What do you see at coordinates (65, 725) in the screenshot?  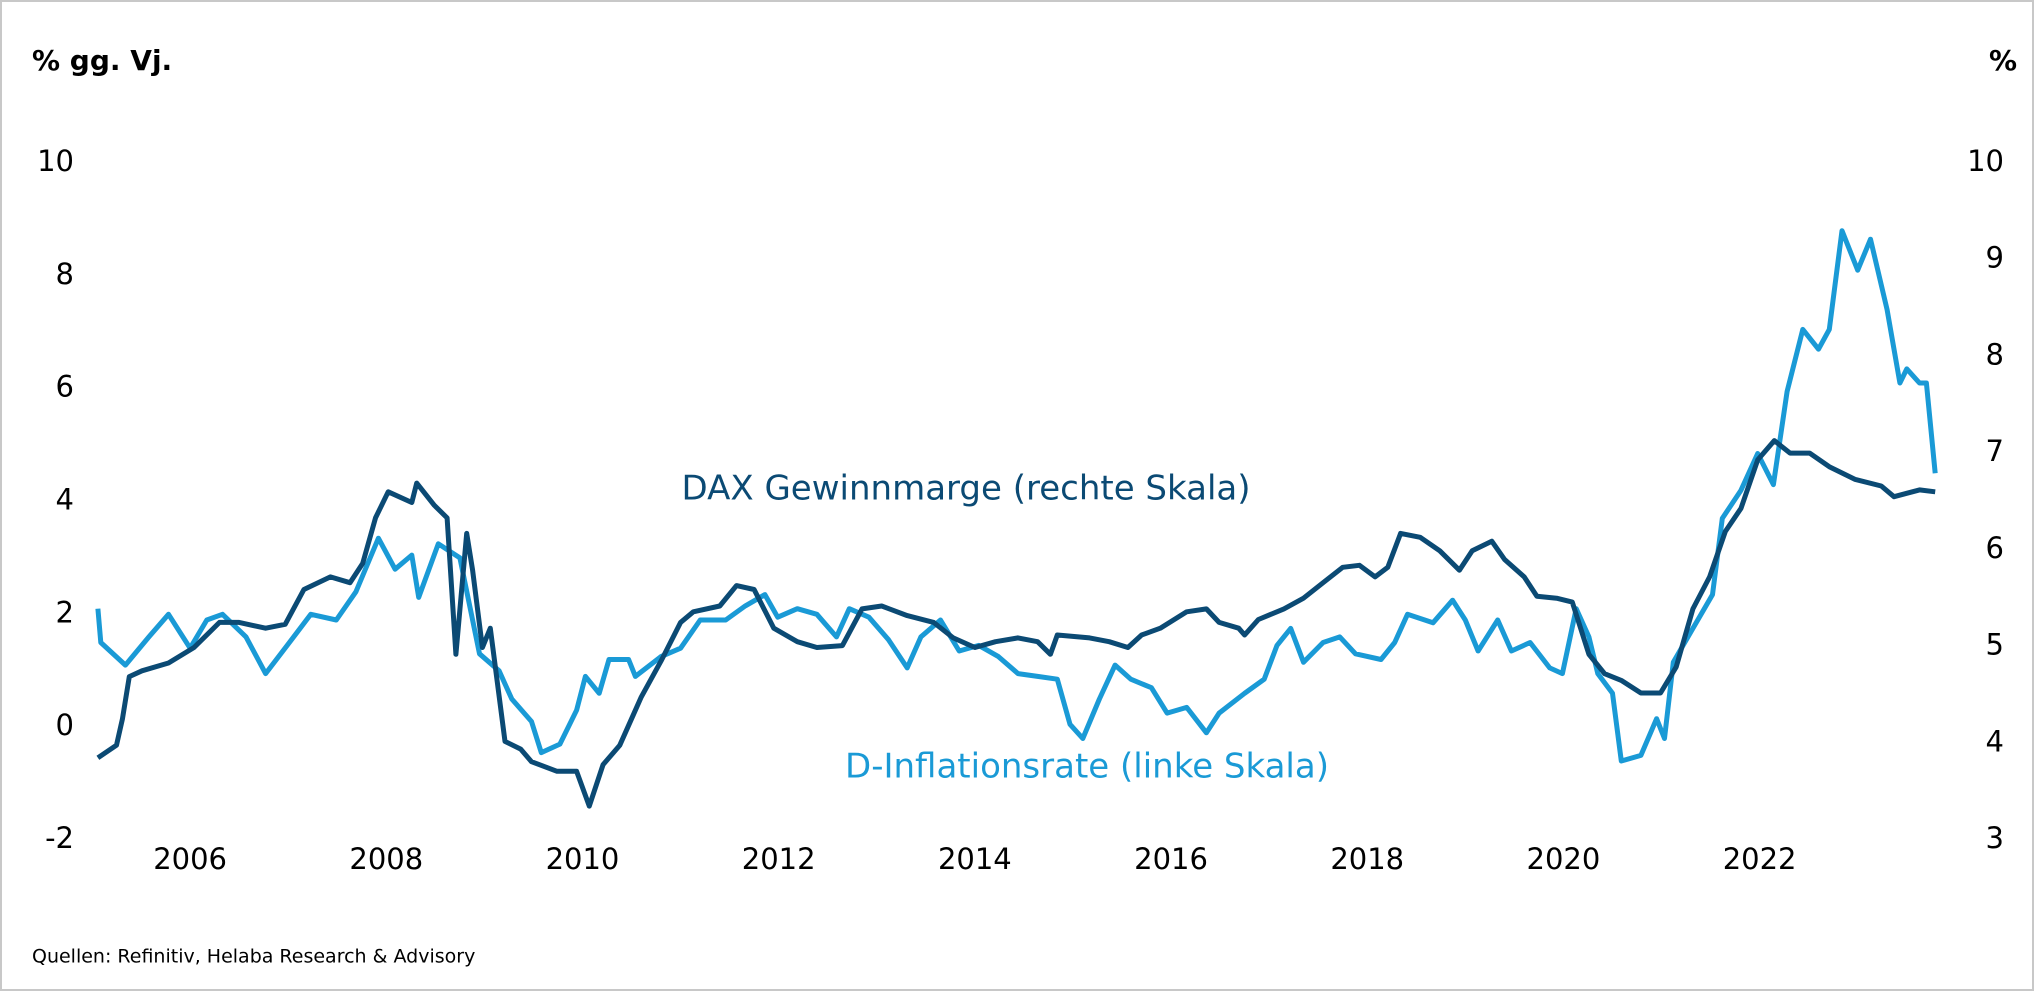 I see `y-tick-label: 0` at bounding box center [65, 725].